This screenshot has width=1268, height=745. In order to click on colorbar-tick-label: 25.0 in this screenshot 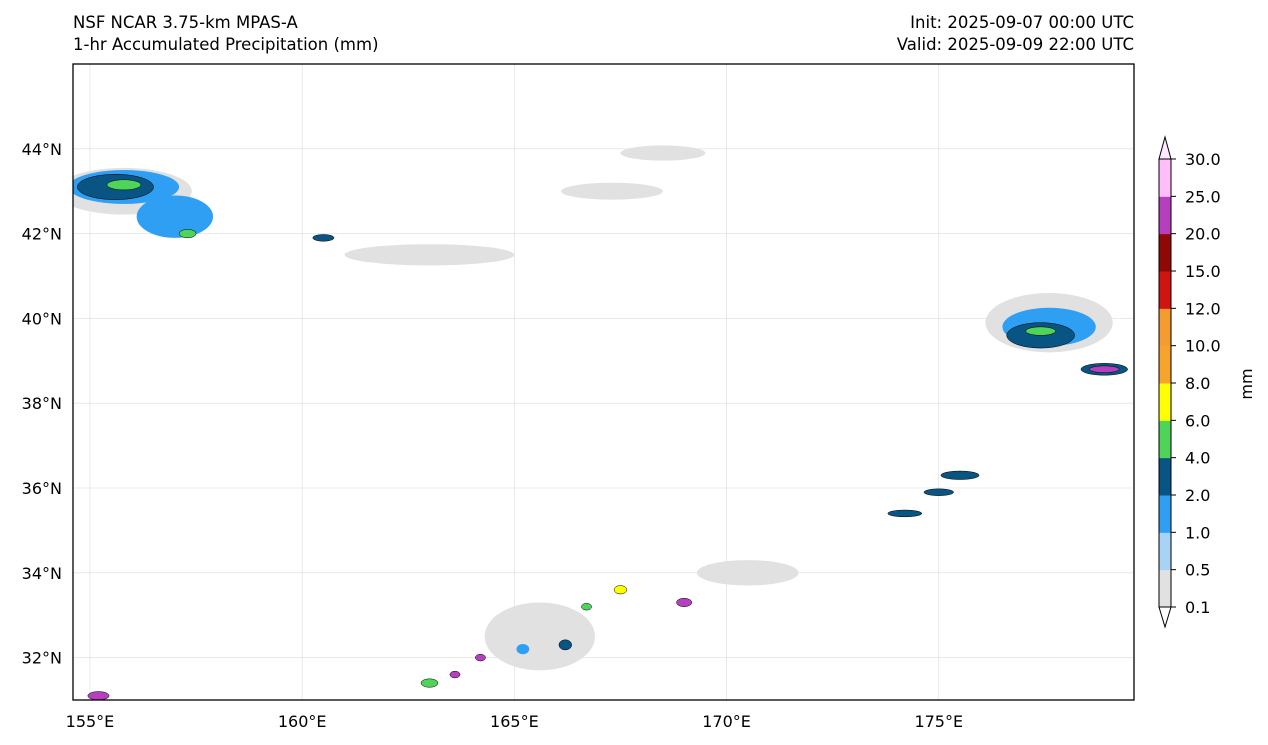, I will do `click(1203, 196)`.